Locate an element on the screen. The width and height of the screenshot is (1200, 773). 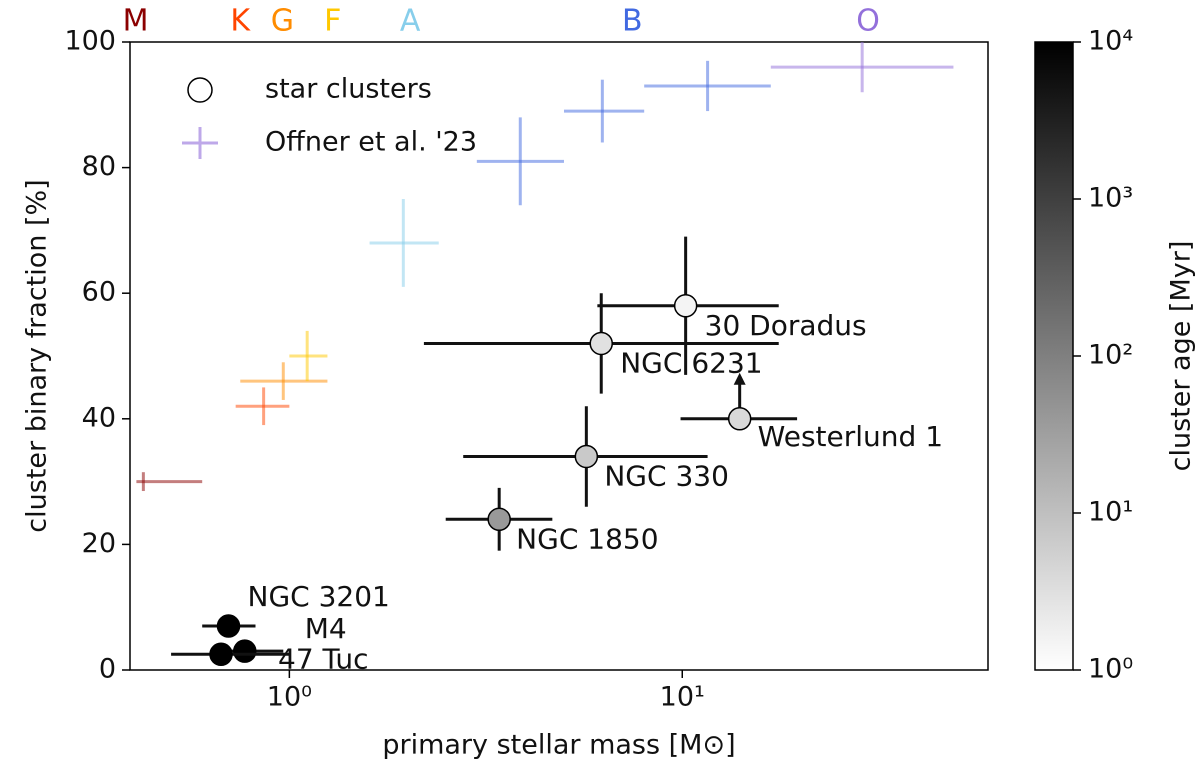
spectral-type-label: B is located at coordinates (632, 21).